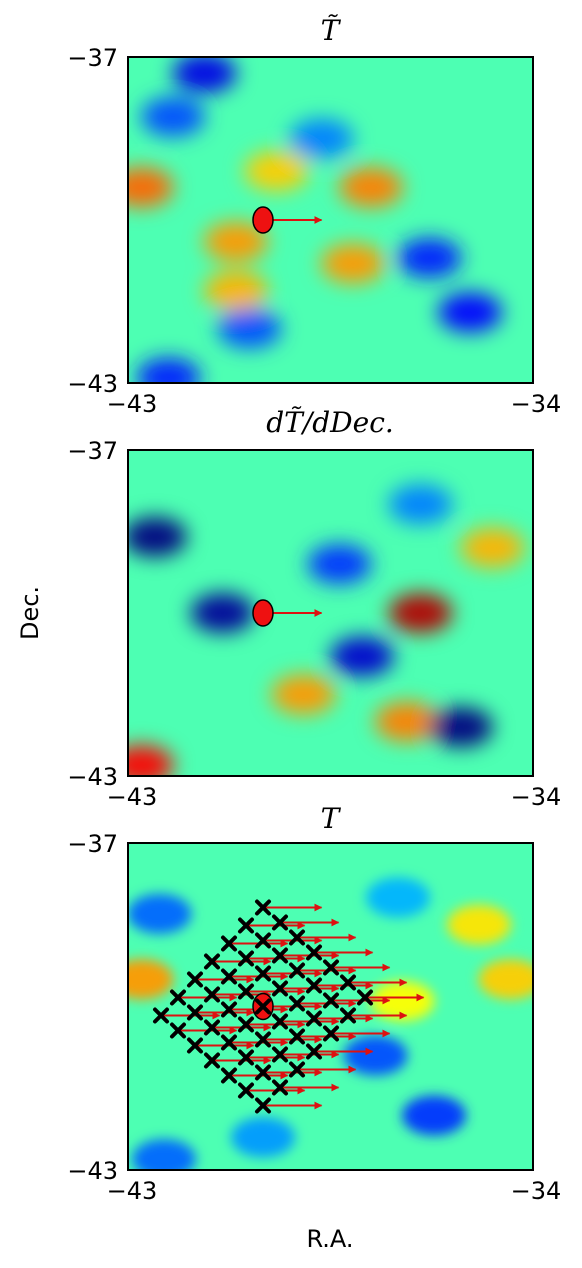 Image resolution: width=582 pixels, height=1268 pixels. What do you see at coordinates (330, 422) in the screenshot?
I see `panel-title: dT̃/dDec.` at bounding box center [330, 422].